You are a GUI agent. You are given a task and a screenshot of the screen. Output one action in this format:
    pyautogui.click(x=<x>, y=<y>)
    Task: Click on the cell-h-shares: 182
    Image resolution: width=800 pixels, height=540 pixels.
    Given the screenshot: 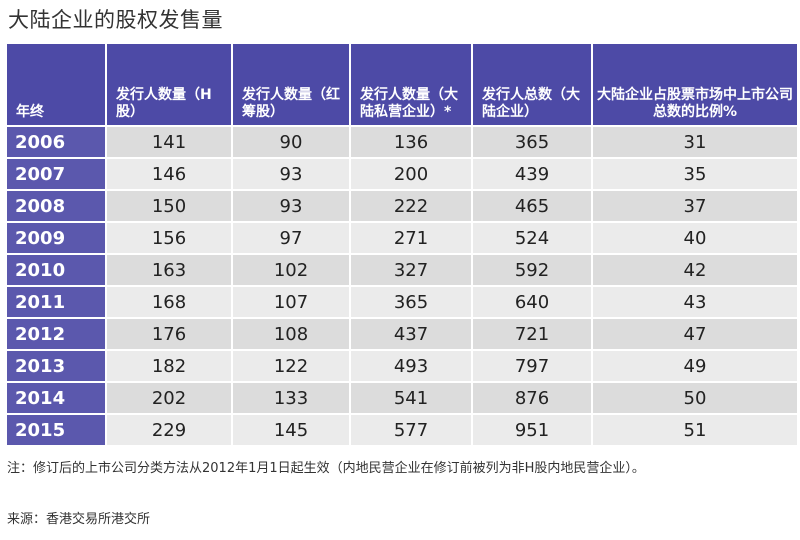 What is the action you would take?
    pyautogui.click(x=168, y=365)
    